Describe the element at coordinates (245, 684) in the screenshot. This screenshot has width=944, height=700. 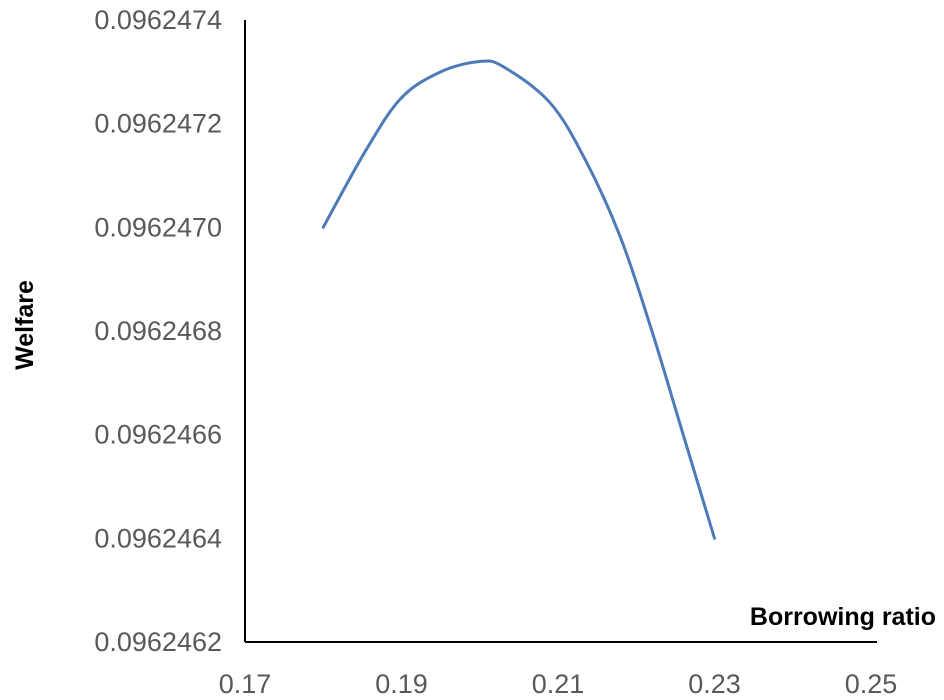
I see `x-tick-label: 0.17` at that location.